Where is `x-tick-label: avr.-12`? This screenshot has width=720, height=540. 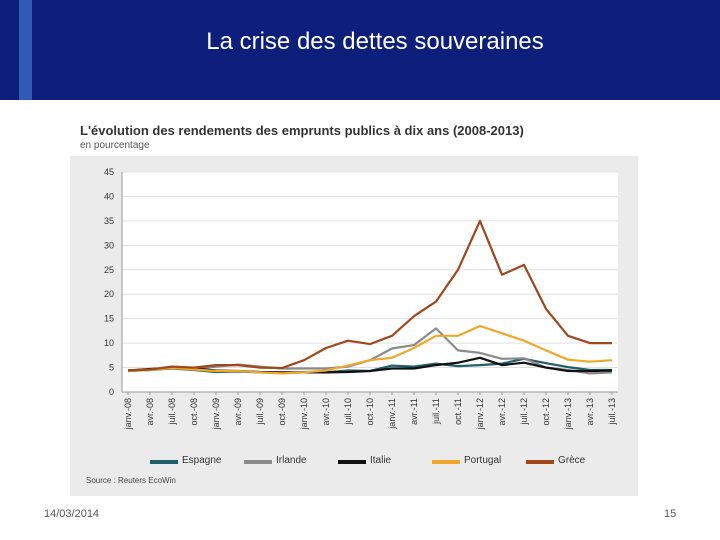
x-tick-label: avr.-12 is located at coordinates (502, 412).